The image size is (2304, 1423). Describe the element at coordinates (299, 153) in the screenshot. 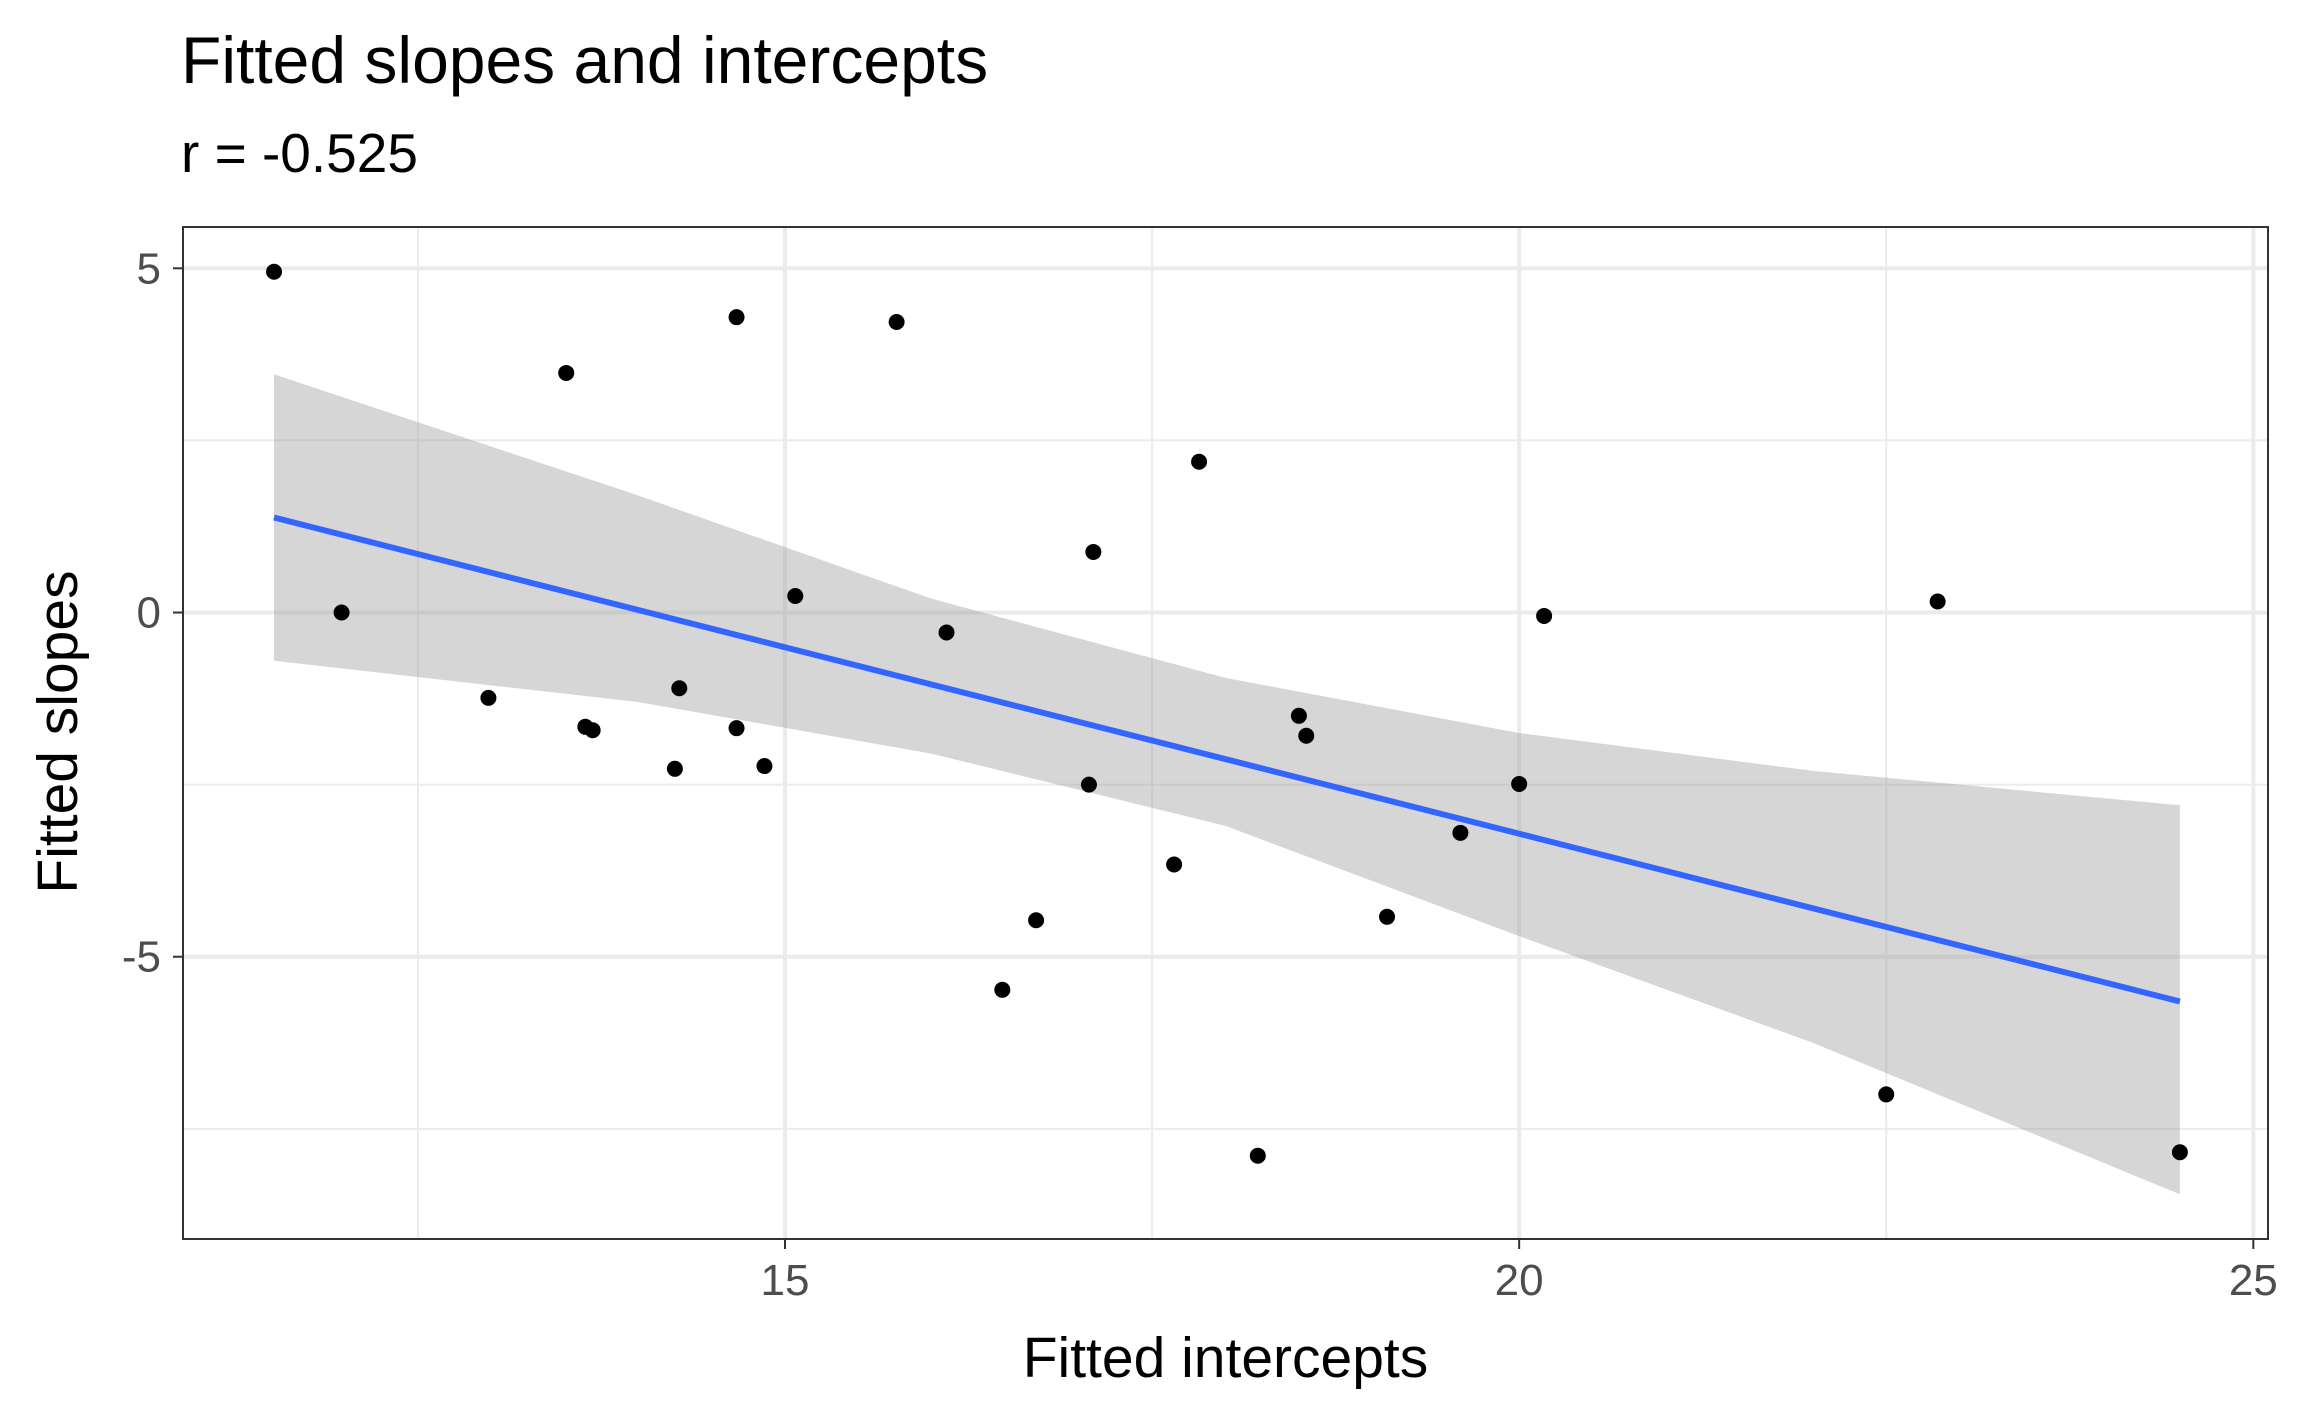

I see `chart-subtitle: r = -0.525` at that location.